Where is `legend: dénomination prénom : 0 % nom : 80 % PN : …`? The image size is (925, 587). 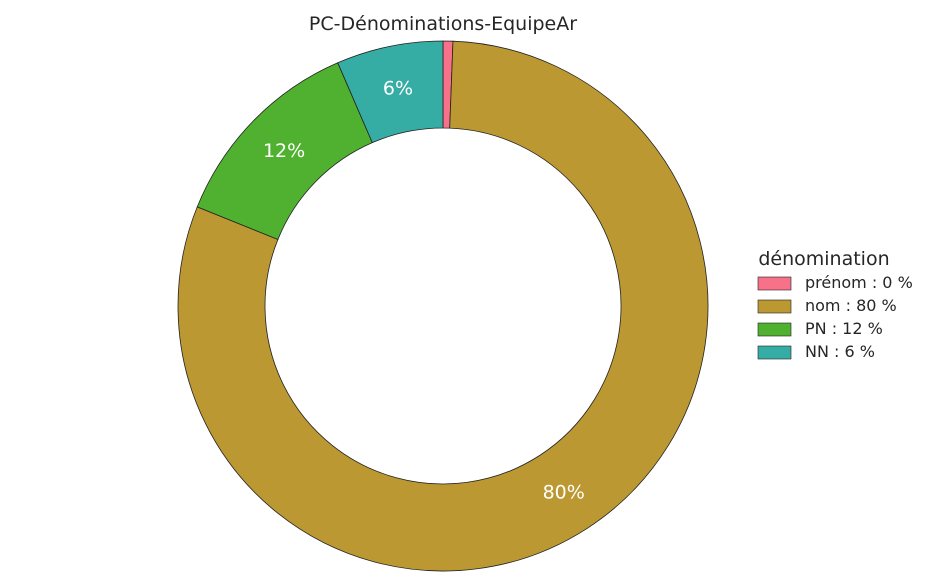 legend: dénomination prénom : 0 % nom : 80 % PN : … is located at coordinates (835, 304).